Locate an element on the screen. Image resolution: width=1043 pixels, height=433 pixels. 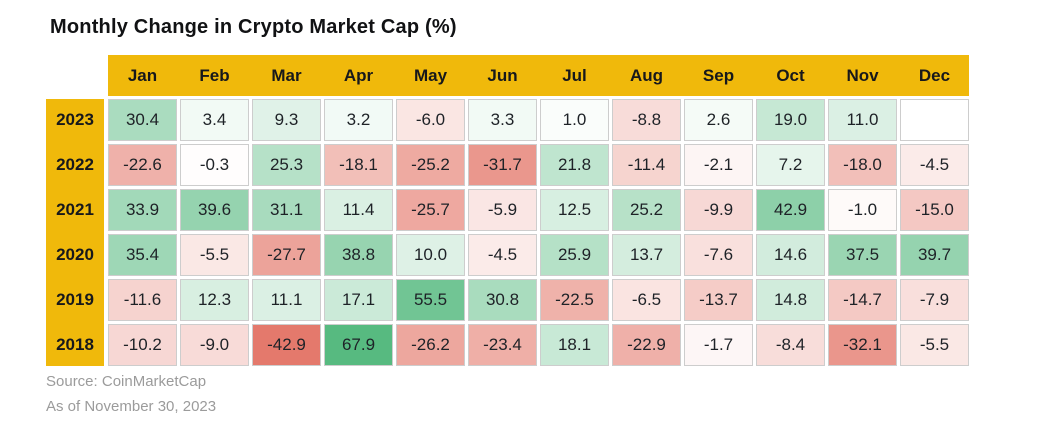
heatmap-cell: 3.2 is located at coordinates (358, 120).